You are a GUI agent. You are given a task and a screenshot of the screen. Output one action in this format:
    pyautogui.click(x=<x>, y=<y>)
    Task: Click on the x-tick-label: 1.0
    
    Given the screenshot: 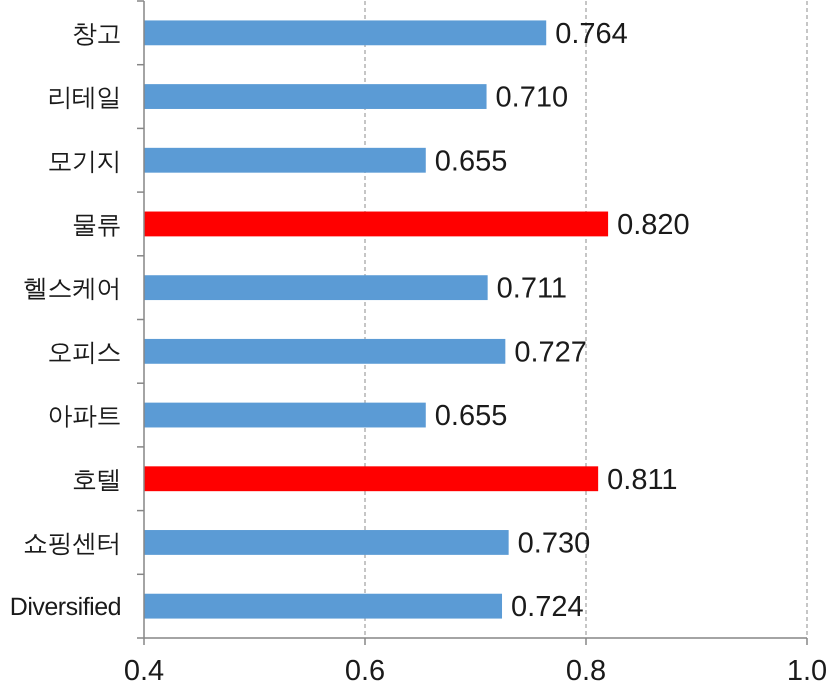 What is the action you would take?
    pyautogui.click(x=806, y=670)
    